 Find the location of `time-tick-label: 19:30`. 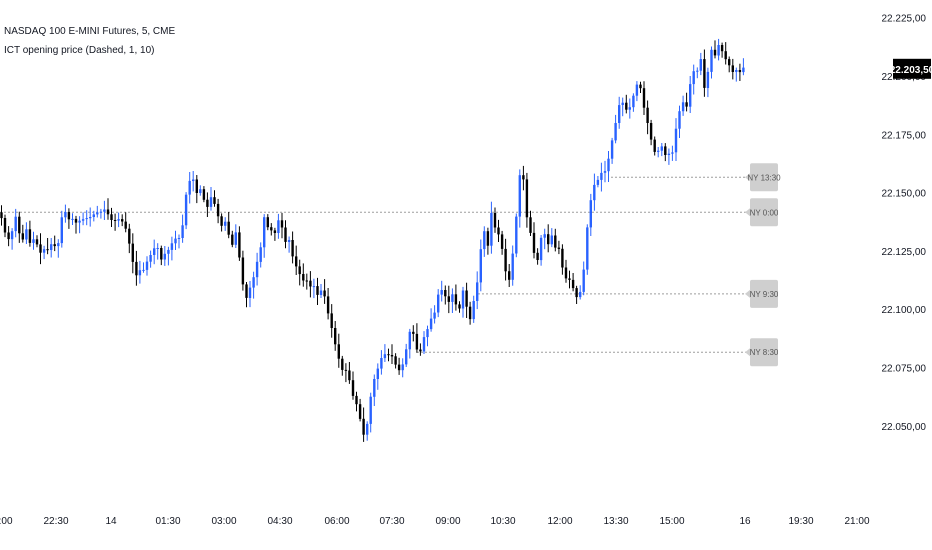

time-tick-label: 19:30 is located at coordinates (800, 521).